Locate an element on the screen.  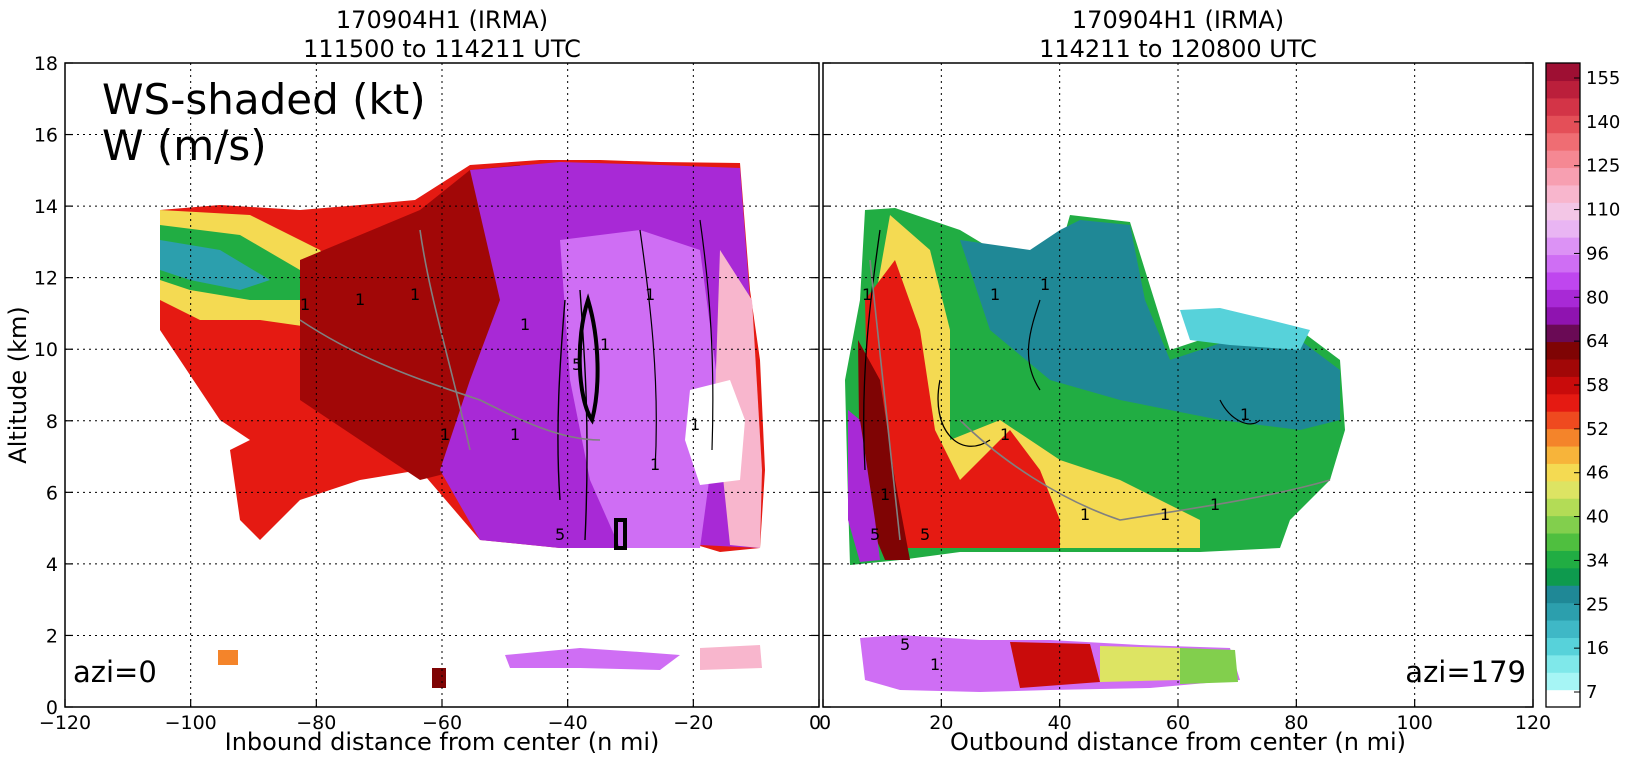
left-contour-gray is located at coordinates (450, 340).